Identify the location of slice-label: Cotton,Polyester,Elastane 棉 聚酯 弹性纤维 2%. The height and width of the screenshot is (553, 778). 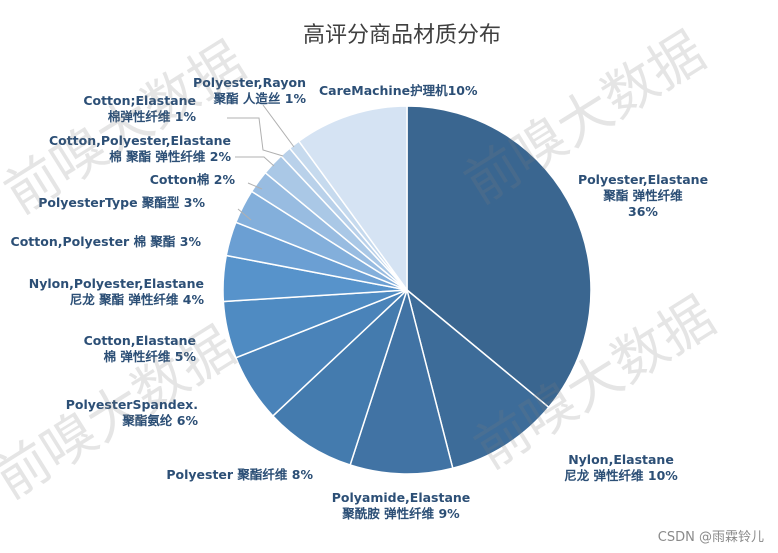
(140, 148).